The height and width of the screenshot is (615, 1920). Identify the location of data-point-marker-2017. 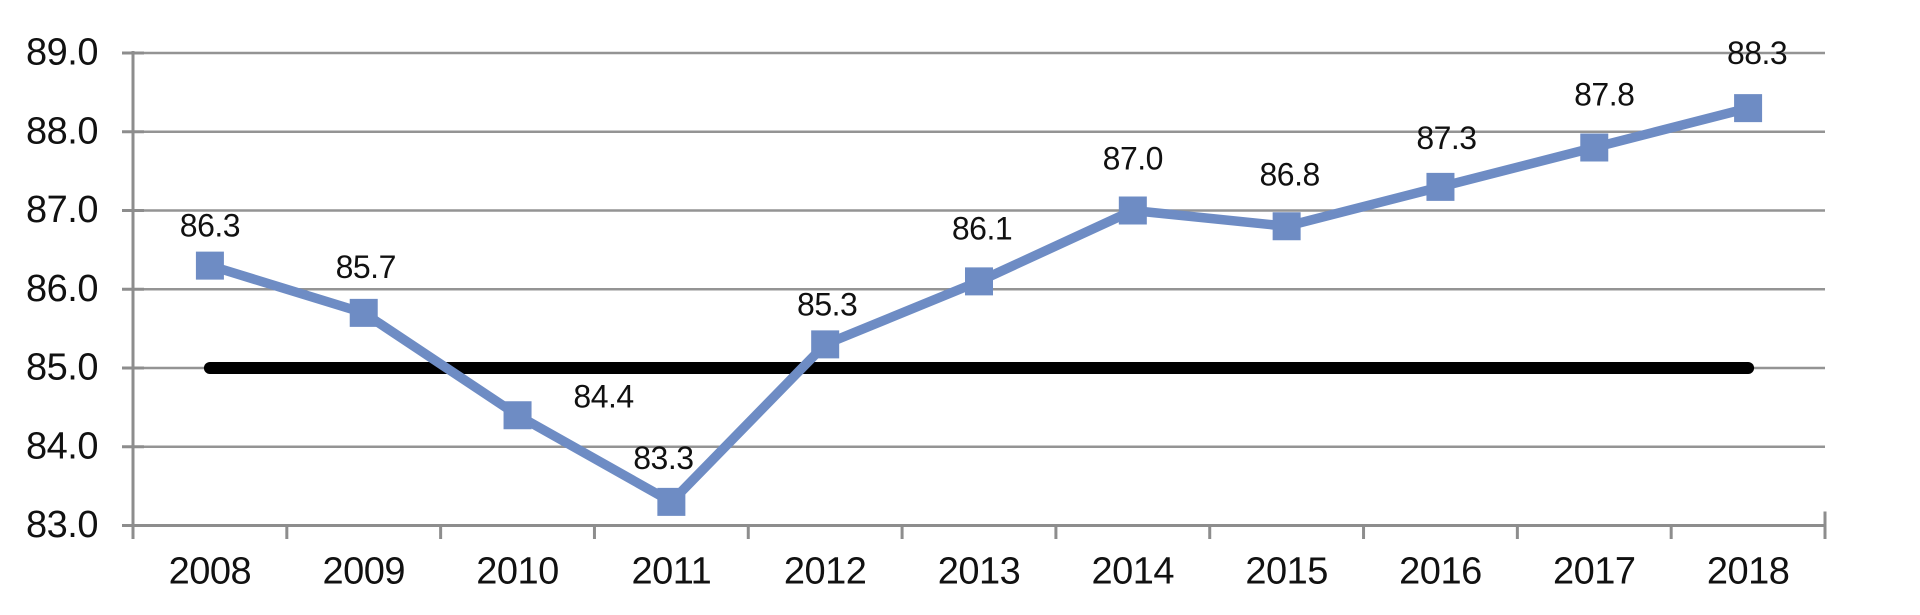
(1594, 147).